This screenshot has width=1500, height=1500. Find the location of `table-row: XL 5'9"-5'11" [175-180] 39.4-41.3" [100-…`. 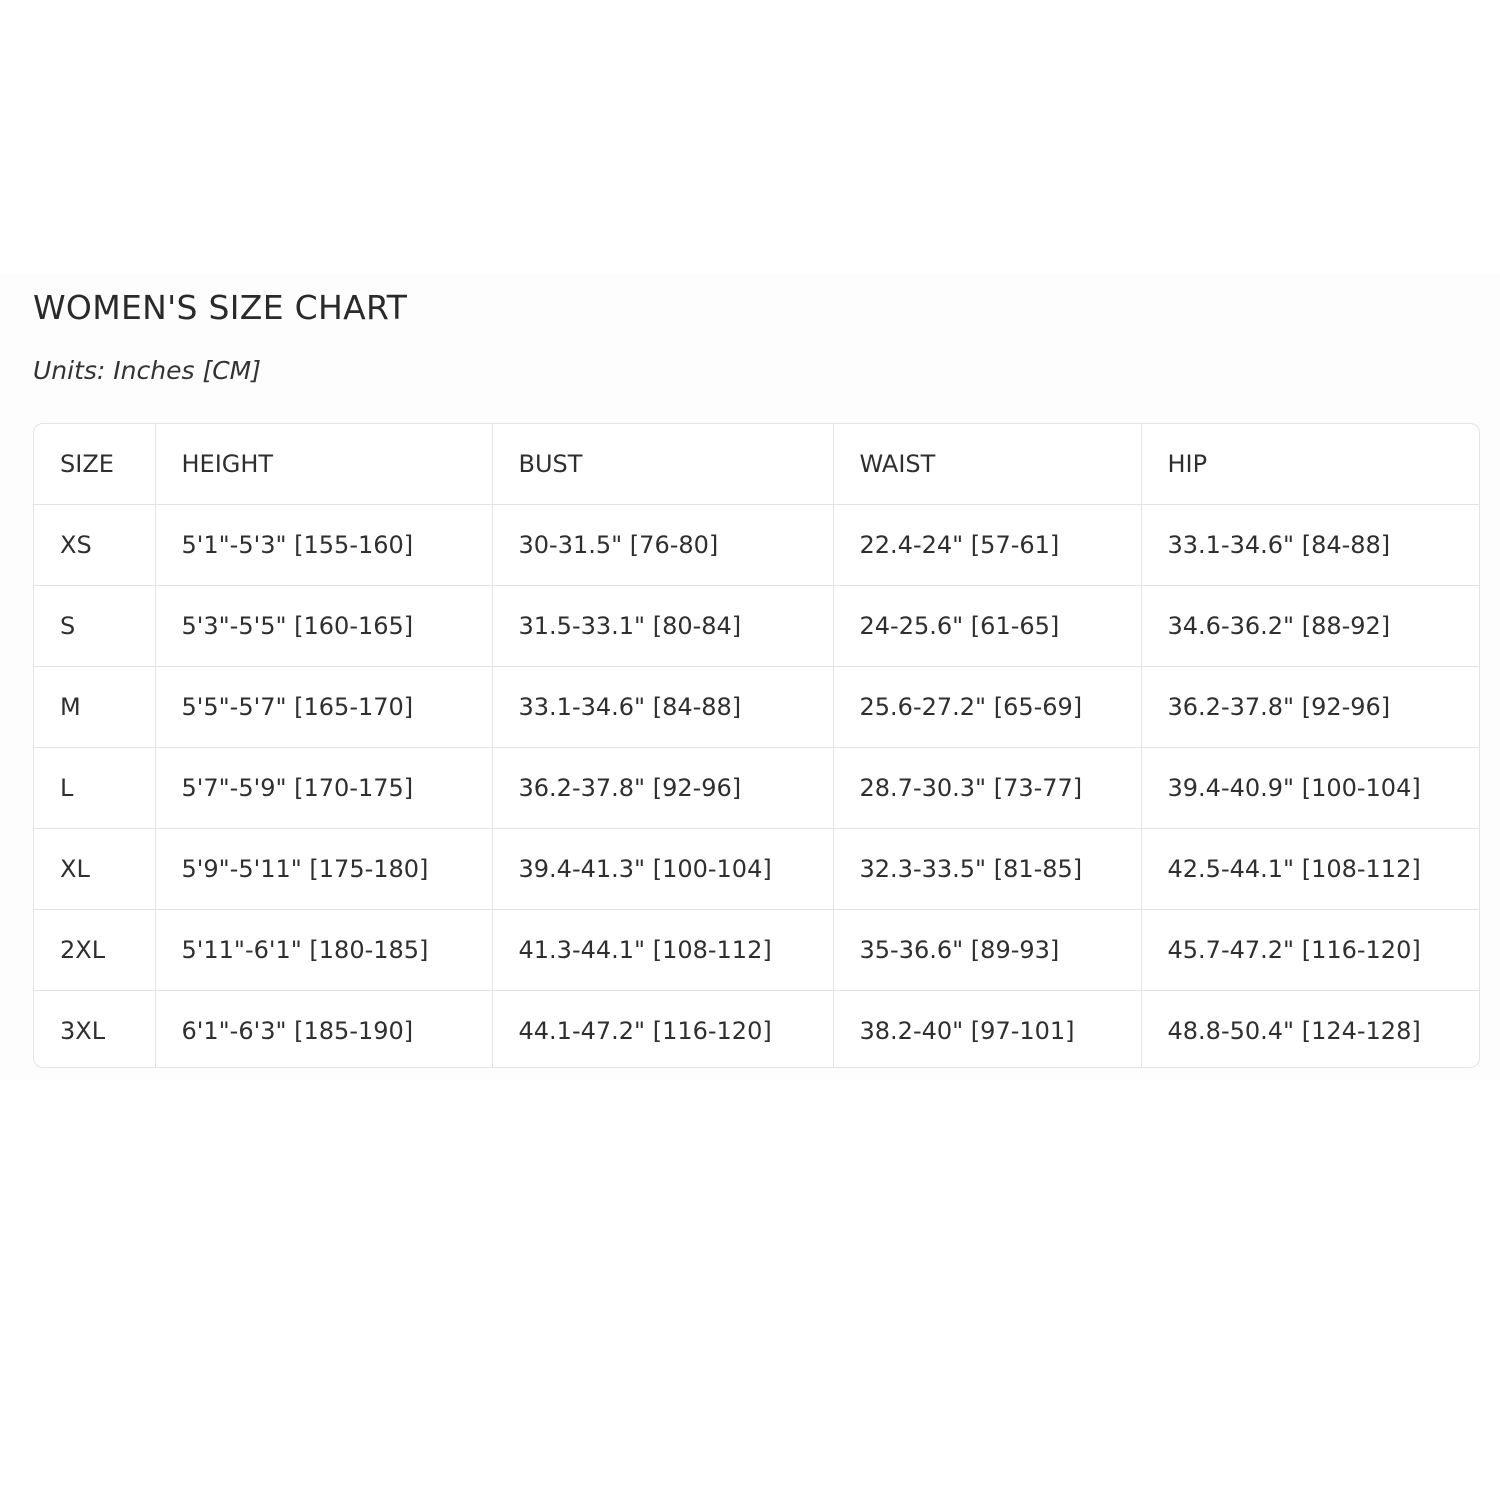

table-row: XL 5'9"-5'11" [175-180] 39.4-41.3" [100-… is located at coordinates (756, 869).